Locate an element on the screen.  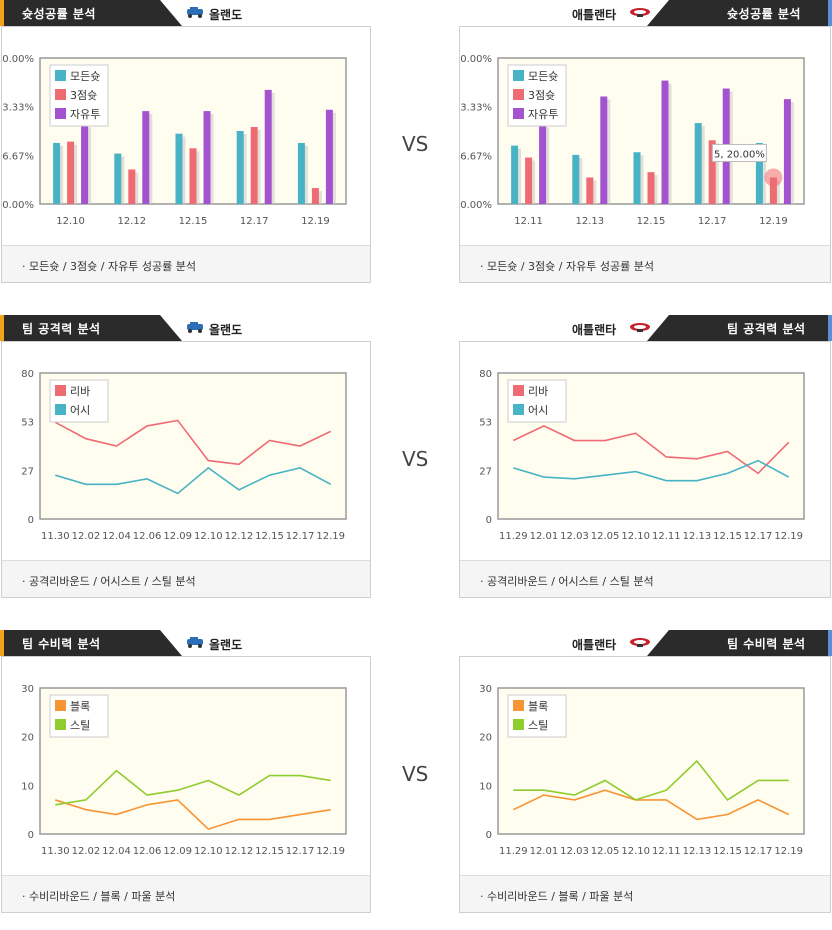
footer-text: · 수비리바운드 / 블록 / 파울 분석 is located at coordinates (99, 896).